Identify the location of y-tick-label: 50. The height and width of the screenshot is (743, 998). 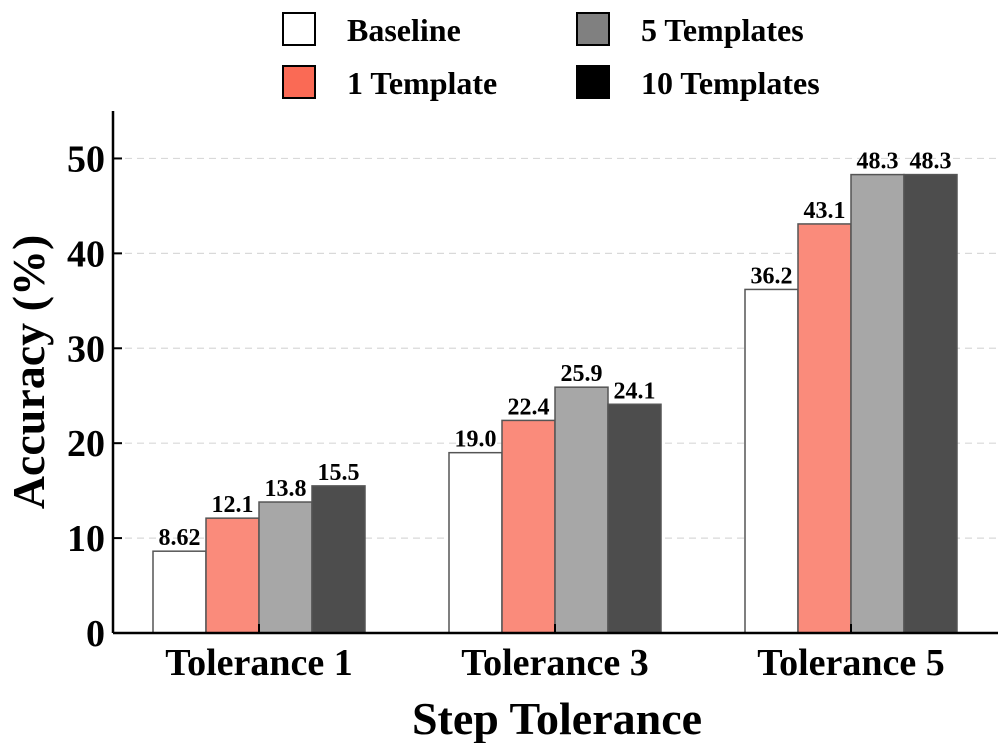
(86, 159).